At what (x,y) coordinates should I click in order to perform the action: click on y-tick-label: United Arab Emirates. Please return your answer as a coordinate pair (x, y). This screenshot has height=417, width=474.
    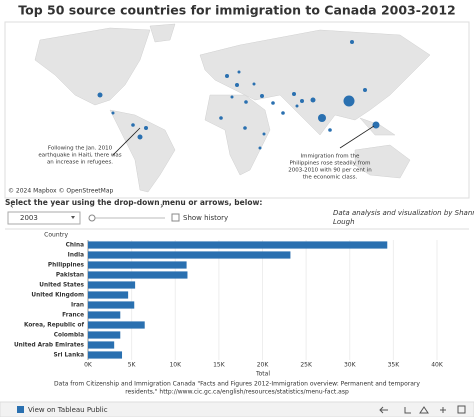
    Looking at the image, I should click on (49, 346).